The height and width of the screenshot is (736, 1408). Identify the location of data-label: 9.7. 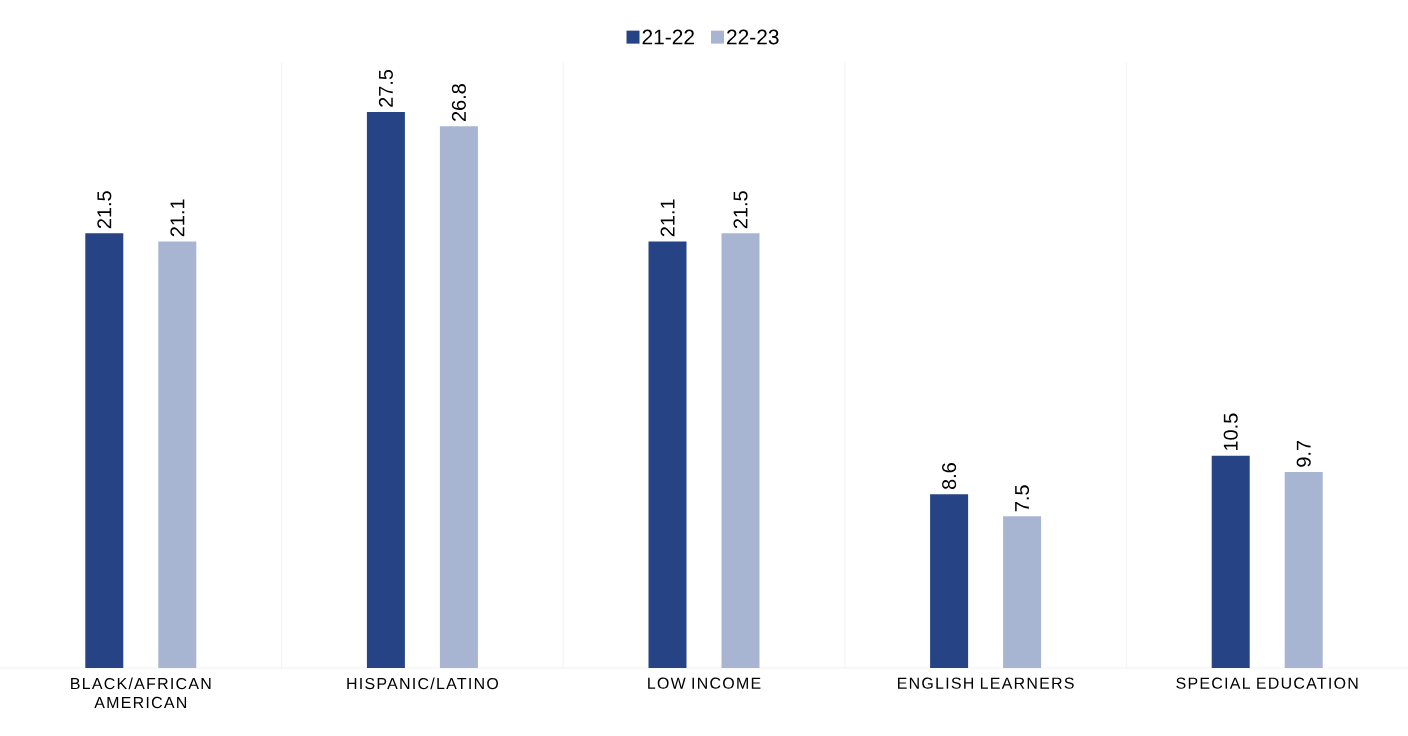
(1303, 454).